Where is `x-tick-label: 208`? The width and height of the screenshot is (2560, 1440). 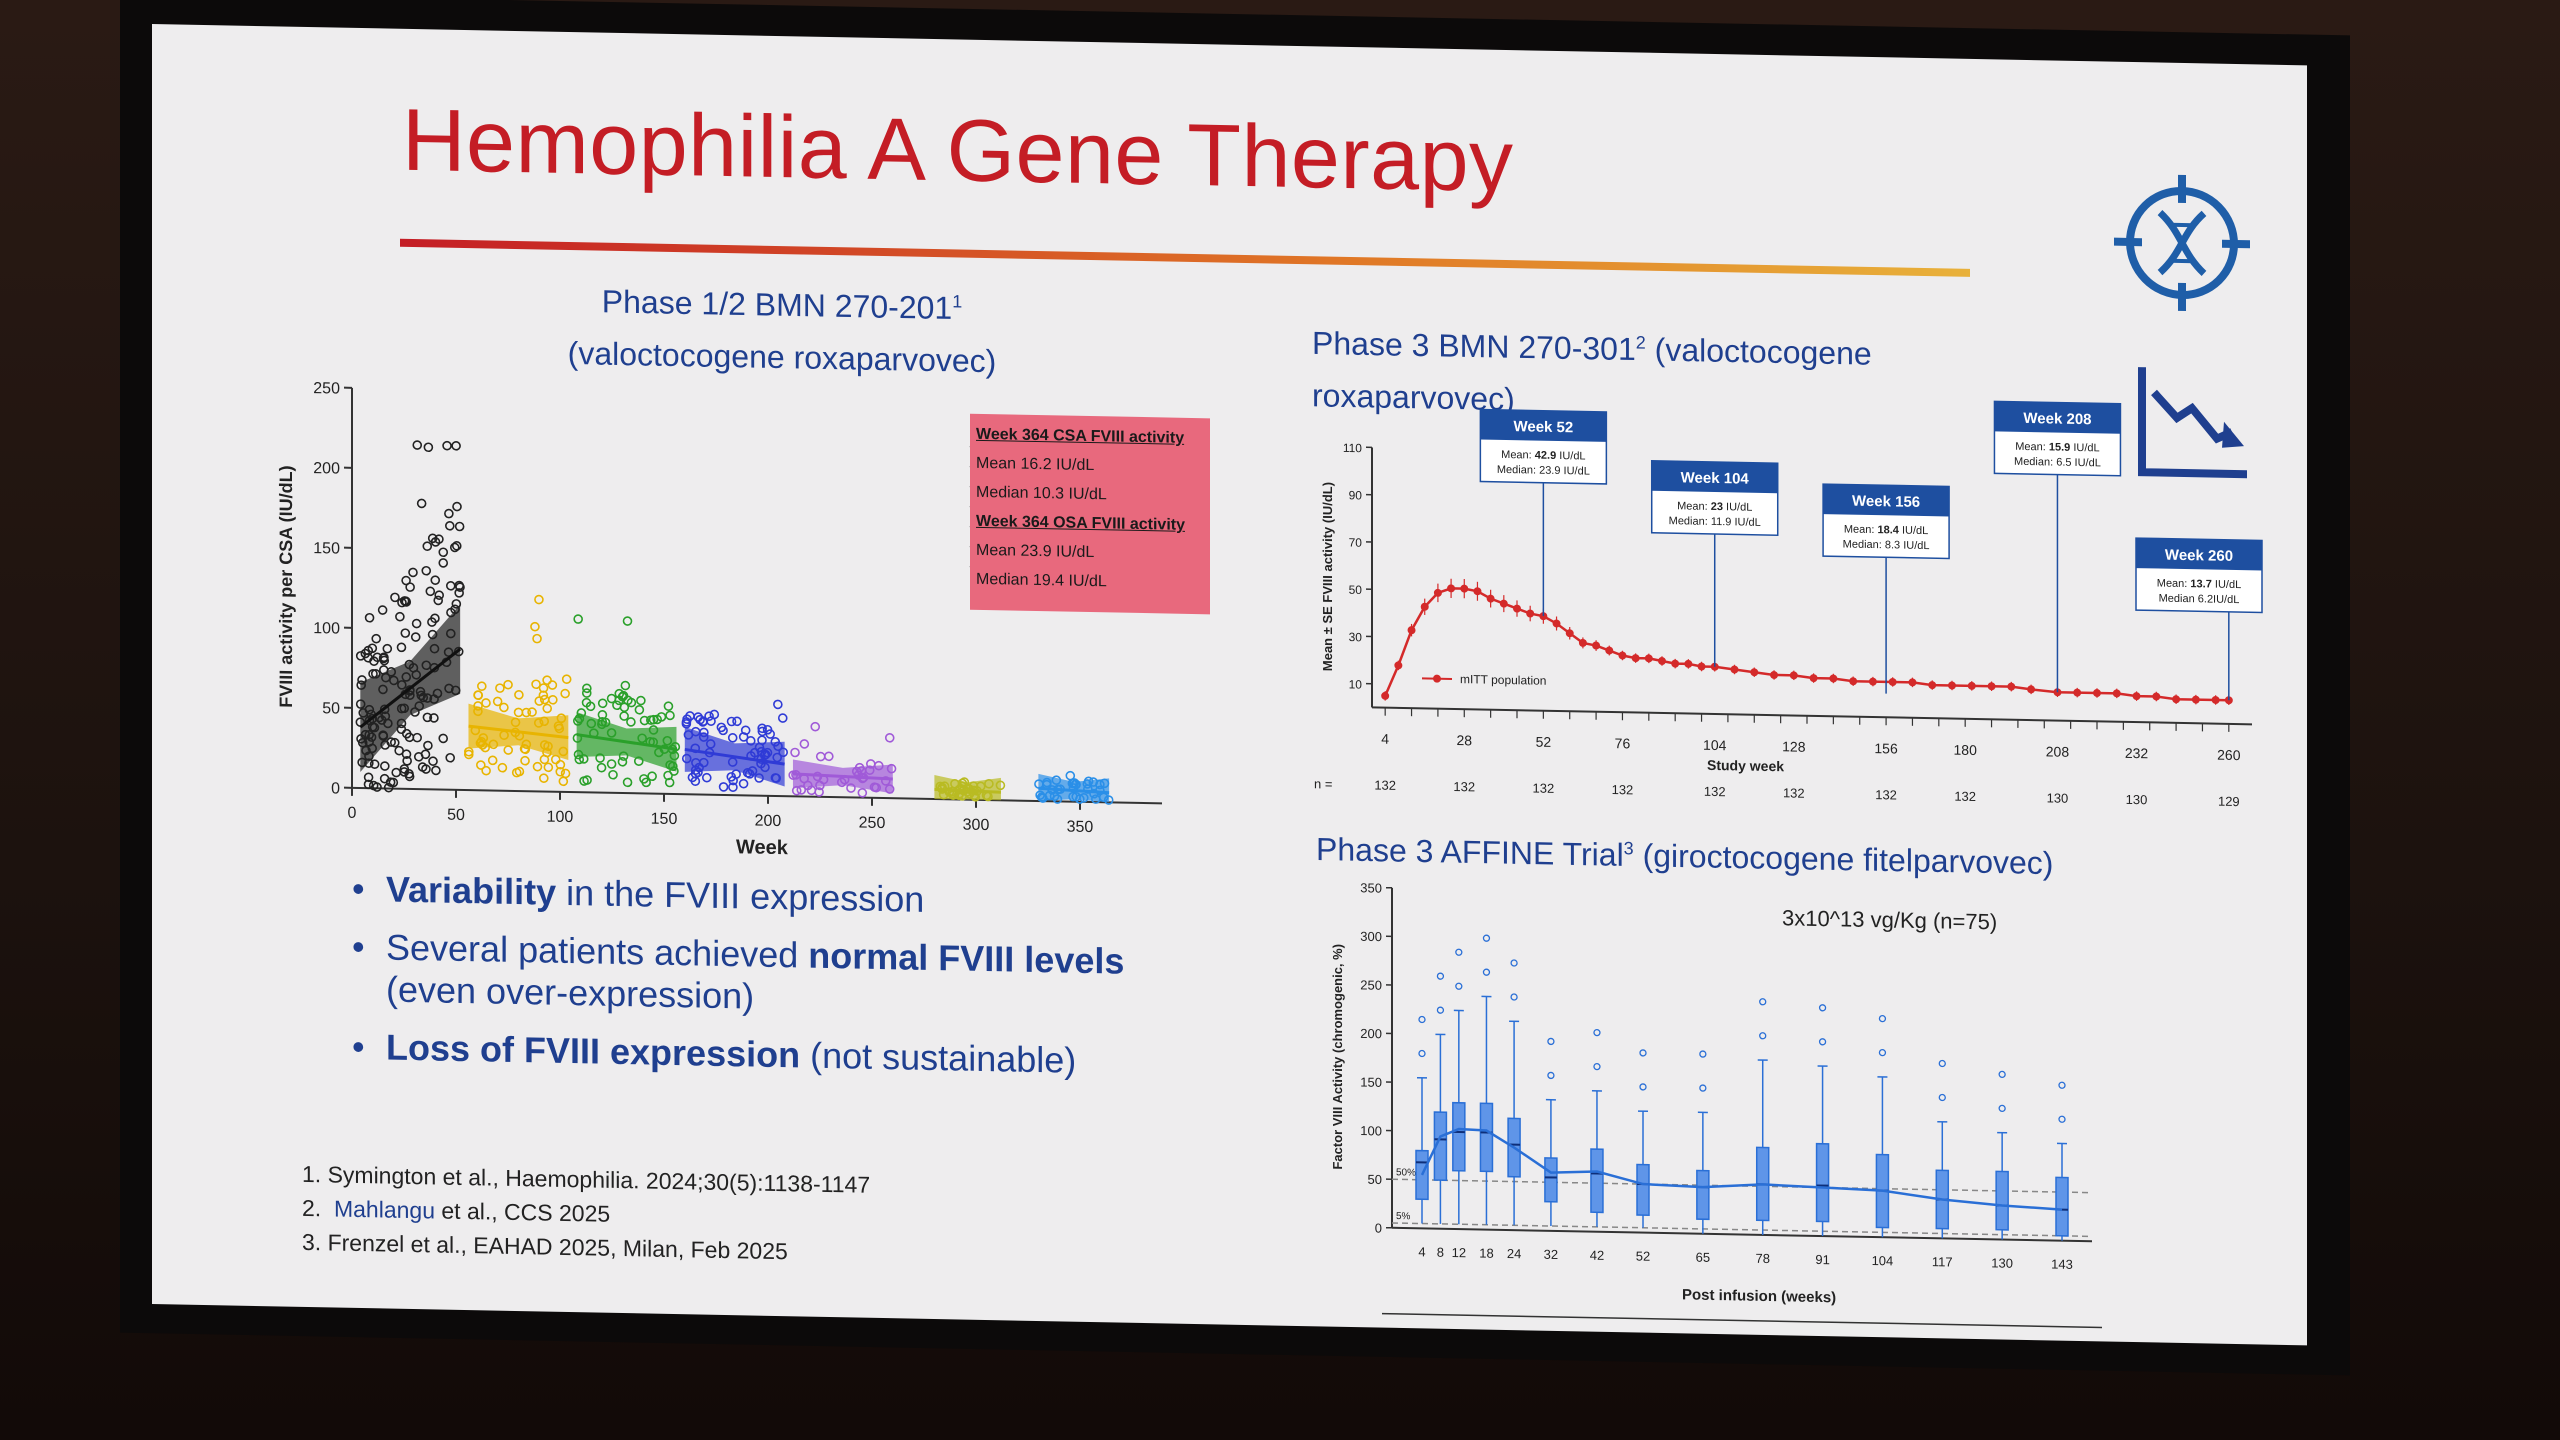
x-tick-label: 208 is located at coordinates (2058, 751).